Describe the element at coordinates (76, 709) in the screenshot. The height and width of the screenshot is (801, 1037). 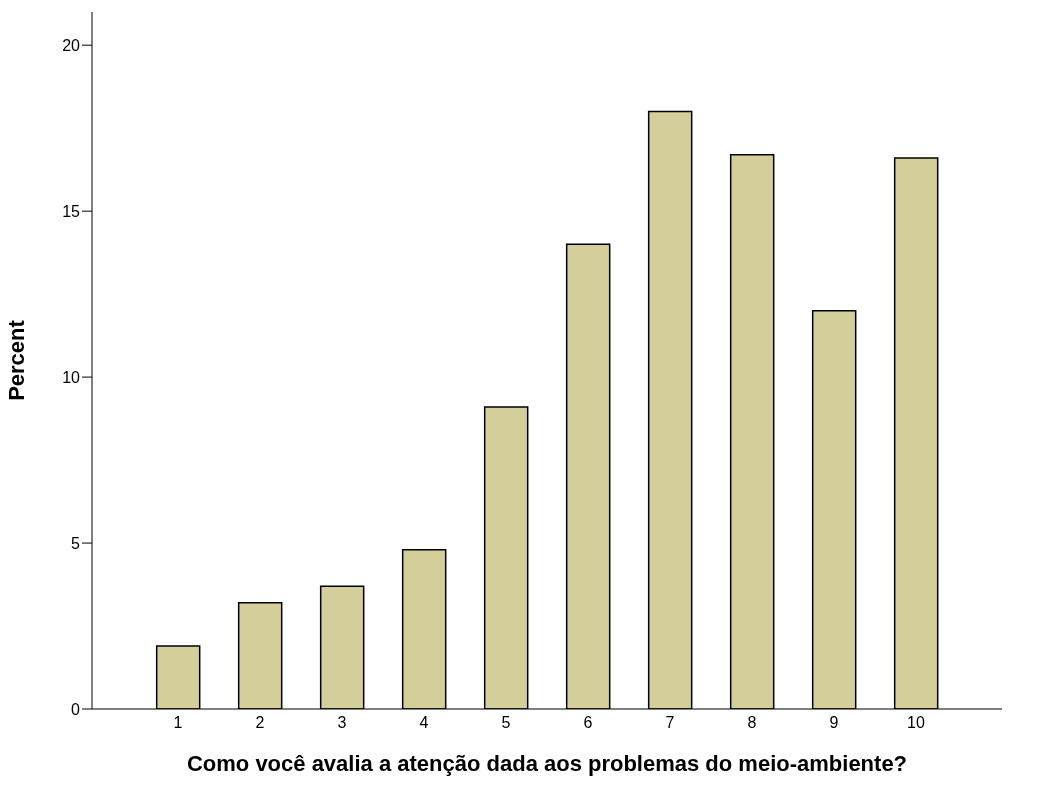
I see `y-tick-label: 0` at that location.